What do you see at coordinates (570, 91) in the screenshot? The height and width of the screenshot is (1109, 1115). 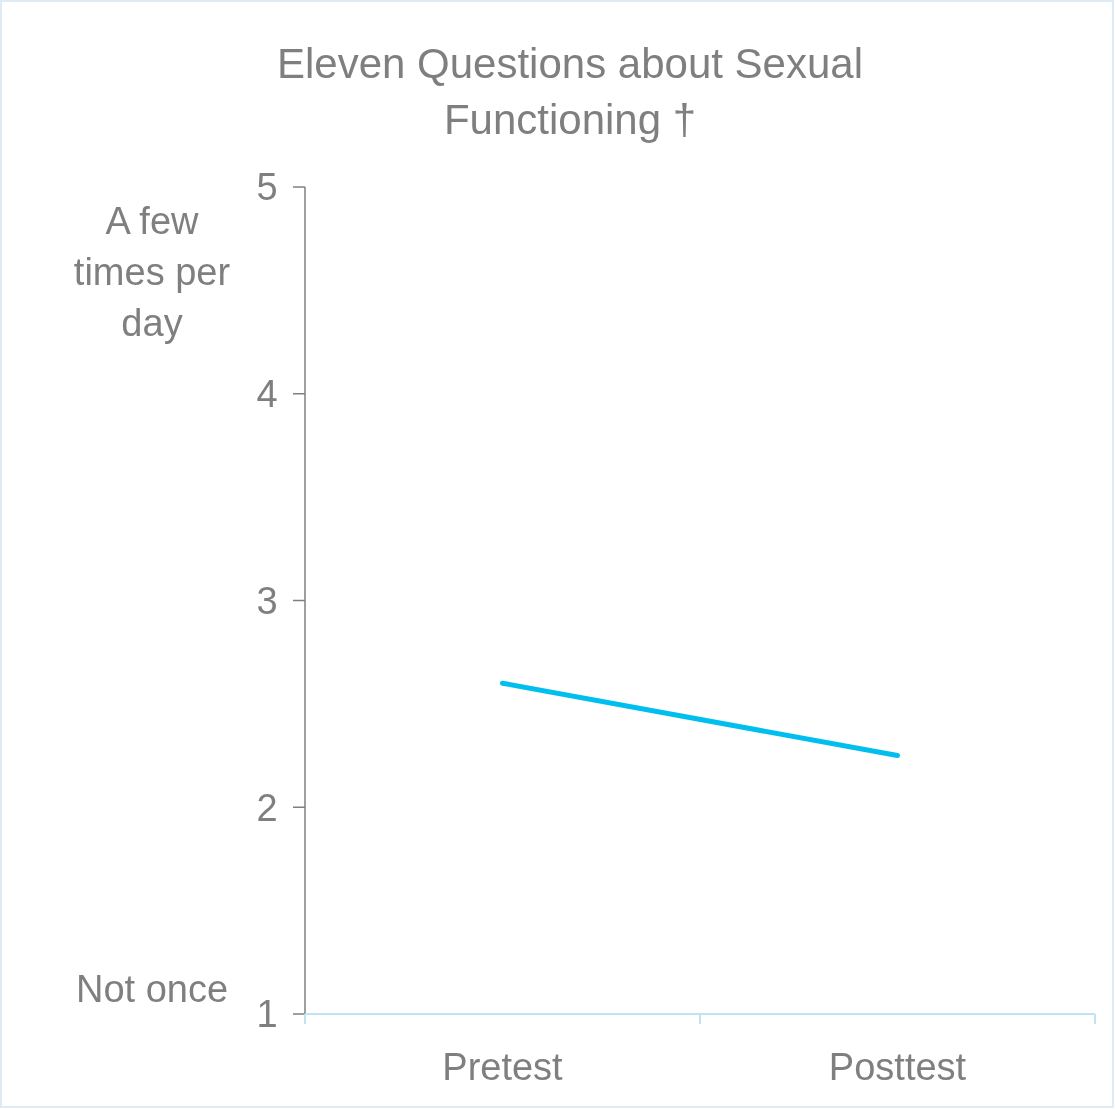 I see `chart-title: Eleven Questions about Sexual Functioning †` at bounding box center [570, 91].